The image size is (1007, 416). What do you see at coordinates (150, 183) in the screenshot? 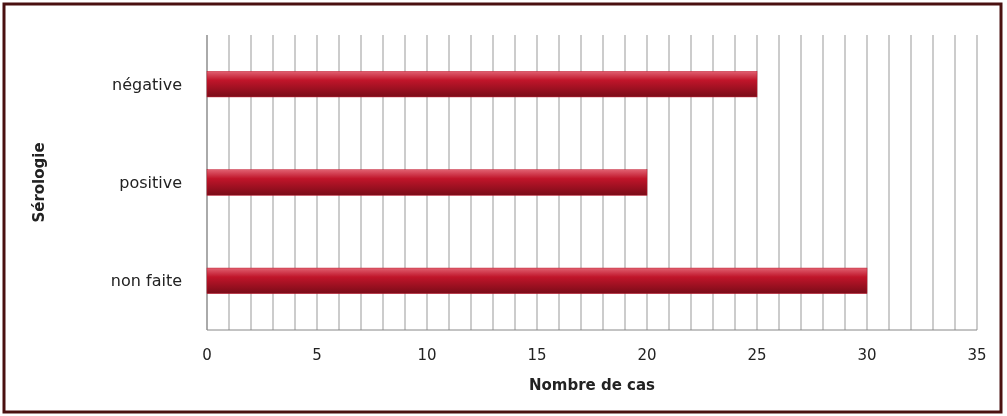
I see `y-tick-label: positive` at bounding box center [150, 183].